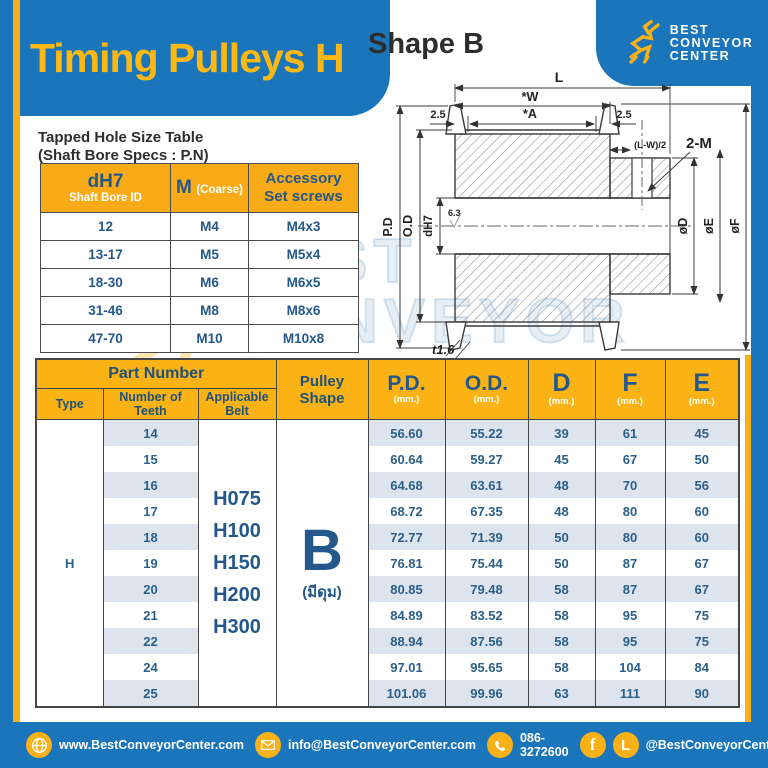  I want to click on dim-label-diaD: øD, so click(683, 226).